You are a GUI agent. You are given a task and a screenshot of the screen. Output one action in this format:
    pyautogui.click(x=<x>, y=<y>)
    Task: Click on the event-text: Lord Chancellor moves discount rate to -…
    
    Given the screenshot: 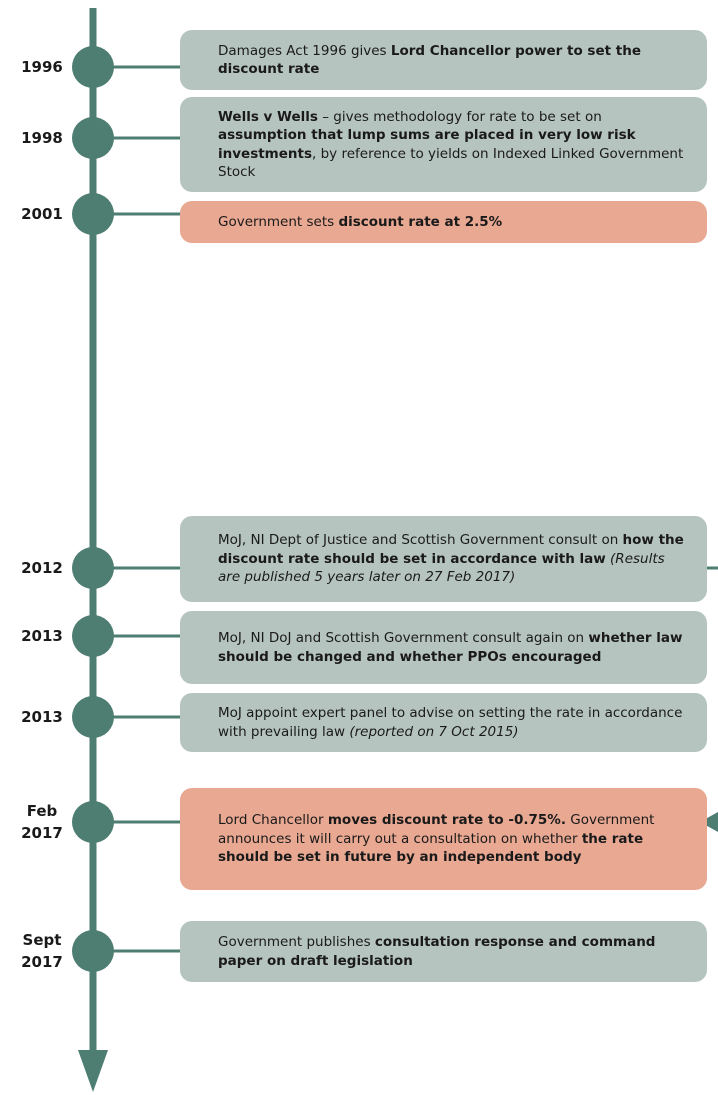 What is the action you would take?
    pyautogui.click(x=452, y=839)
    